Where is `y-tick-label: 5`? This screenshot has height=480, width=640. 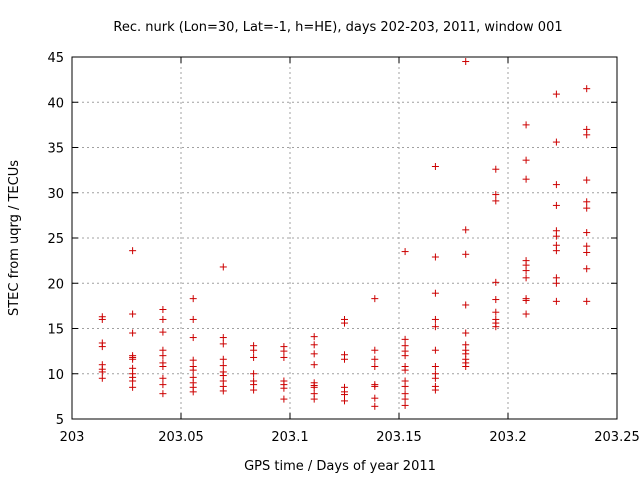
y-tick-label: 5 is located at coordinates (60, 420).